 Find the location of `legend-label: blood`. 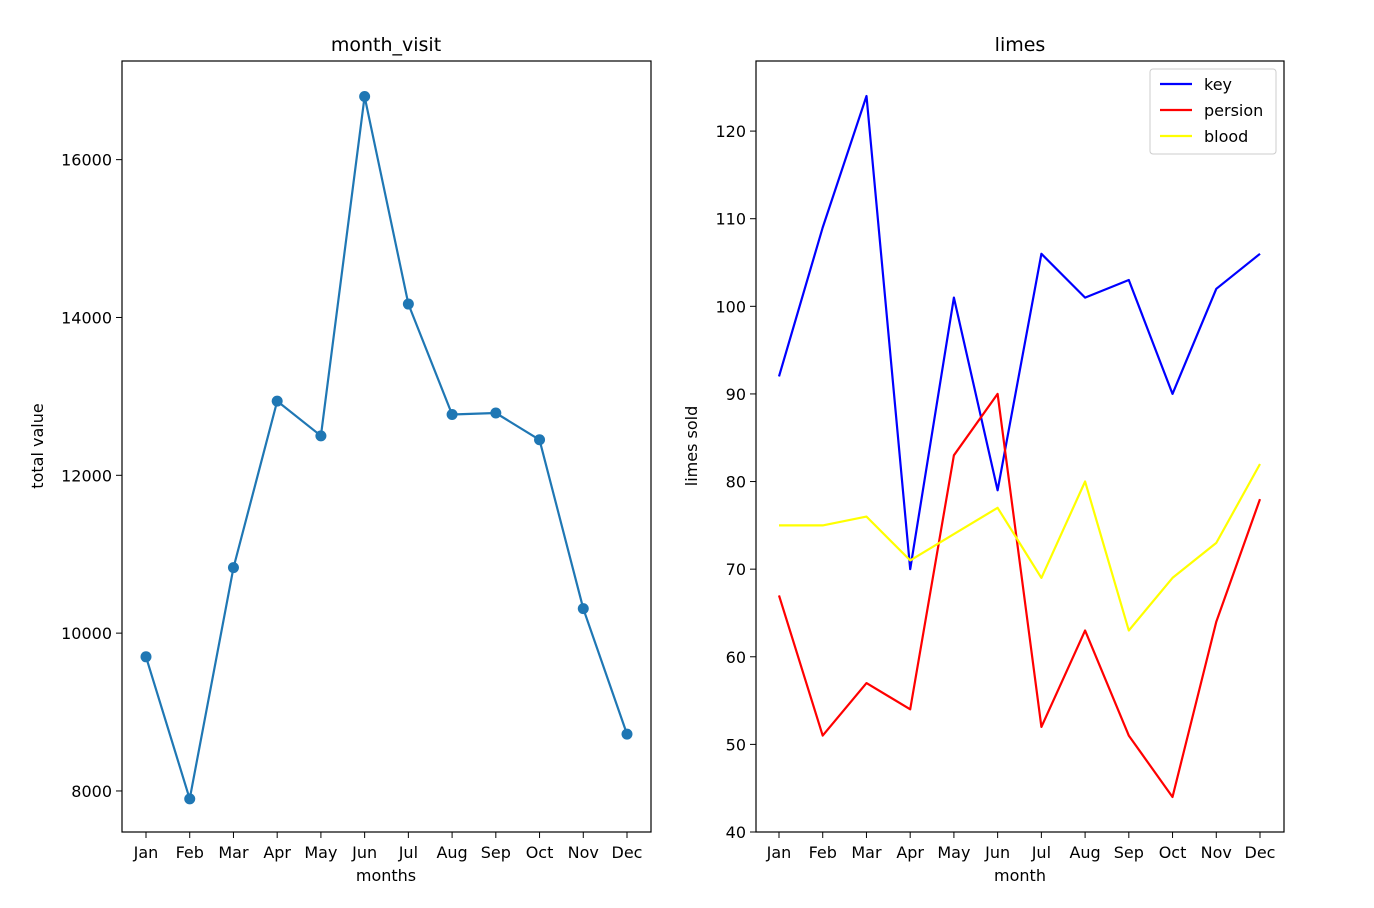

legend-label: blood is located at coordinates (1226, 136).